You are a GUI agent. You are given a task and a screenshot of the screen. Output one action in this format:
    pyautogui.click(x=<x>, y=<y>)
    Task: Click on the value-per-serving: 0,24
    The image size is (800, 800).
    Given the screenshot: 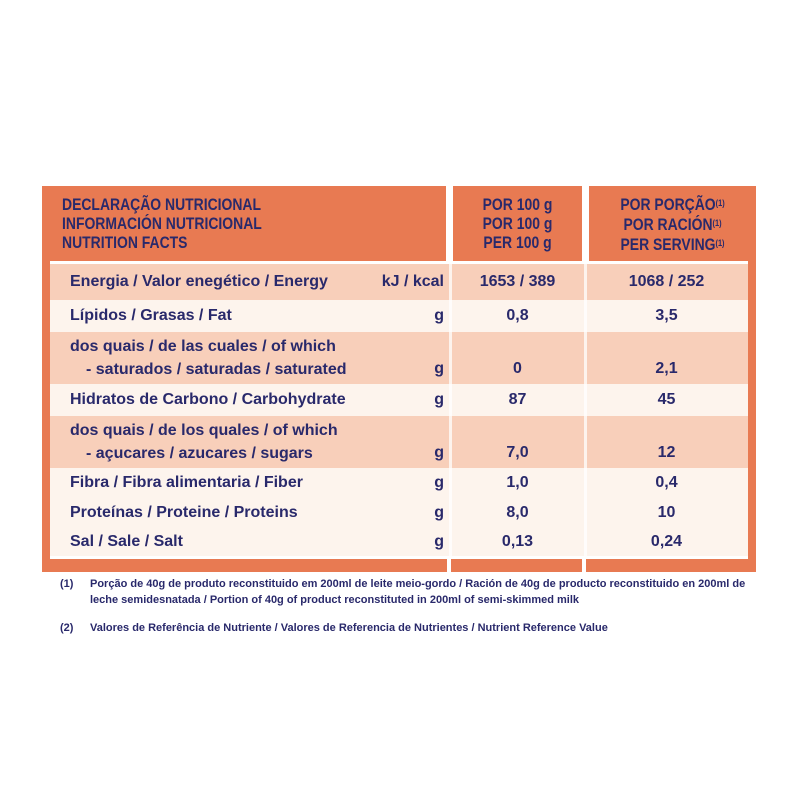 What is the action you would take?
    pyautogui.click(x=666, y=541)
    